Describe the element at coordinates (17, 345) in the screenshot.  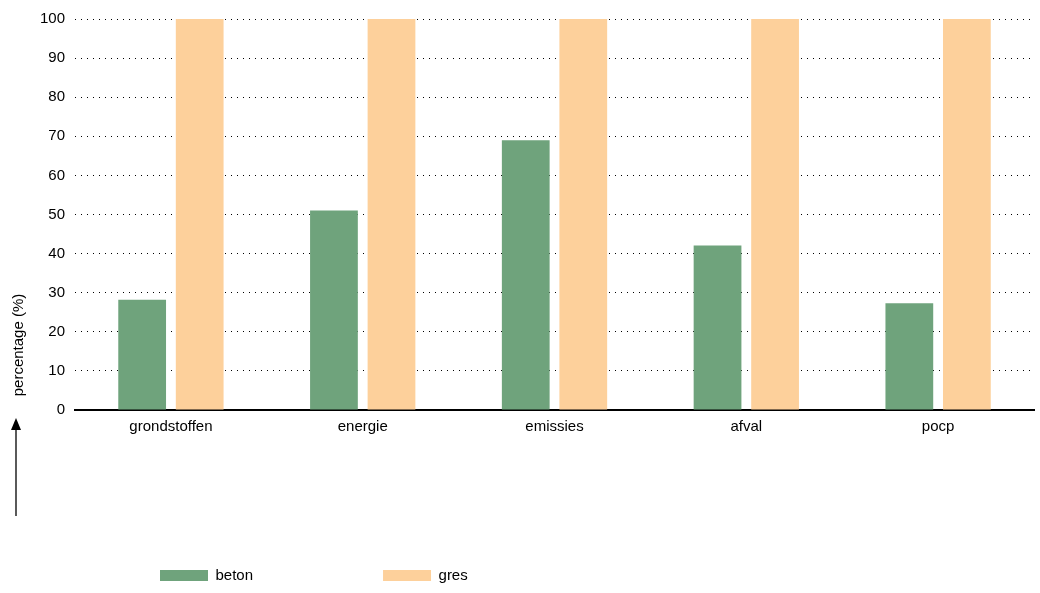
I see `y-axis-title: percentage (%)` at that location.